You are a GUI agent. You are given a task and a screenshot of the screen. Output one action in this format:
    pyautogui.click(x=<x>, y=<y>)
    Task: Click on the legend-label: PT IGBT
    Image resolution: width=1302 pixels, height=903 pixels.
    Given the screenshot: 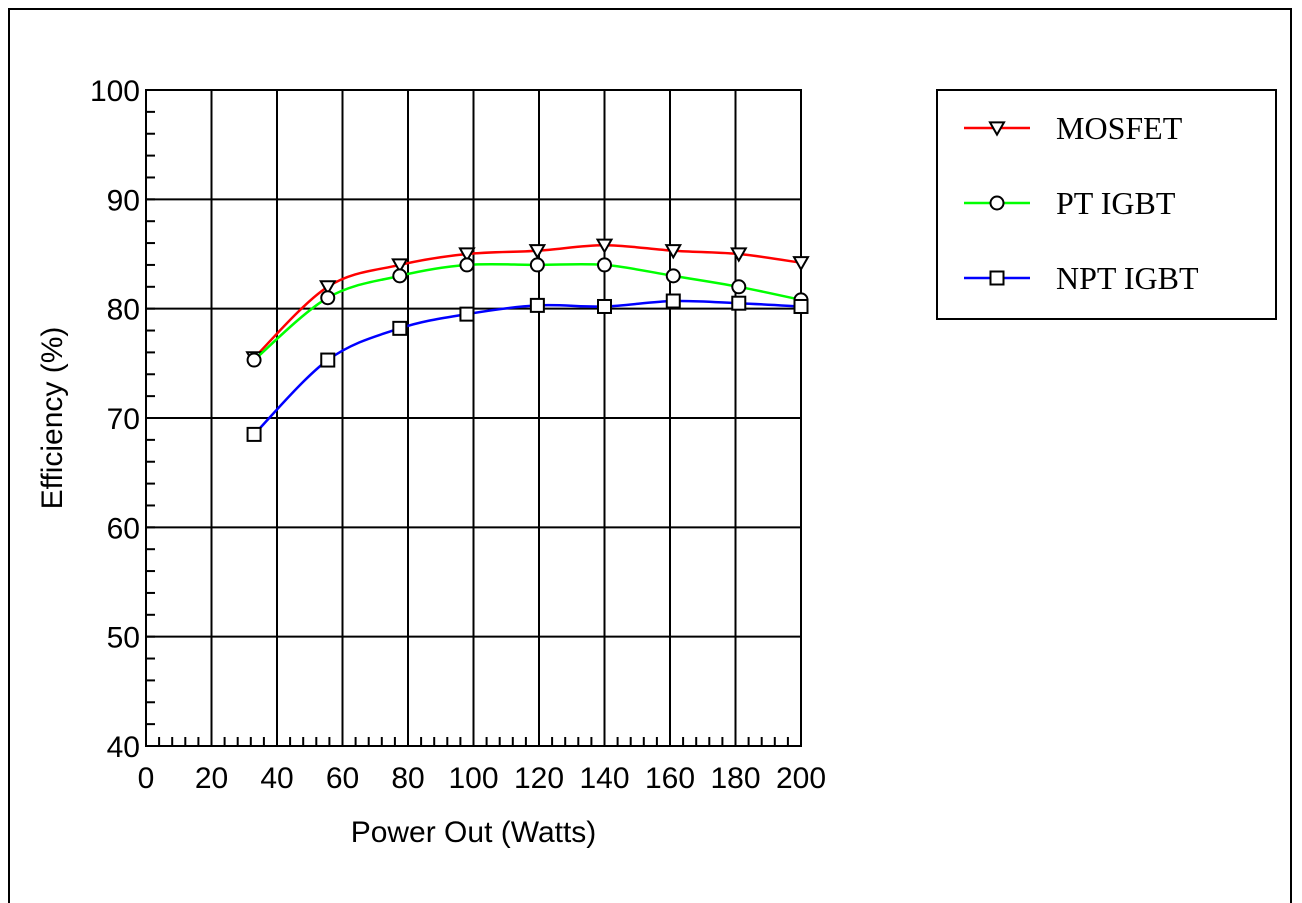 What is the action you would take?
    pyautogui.click(x=1116, y=203)
    